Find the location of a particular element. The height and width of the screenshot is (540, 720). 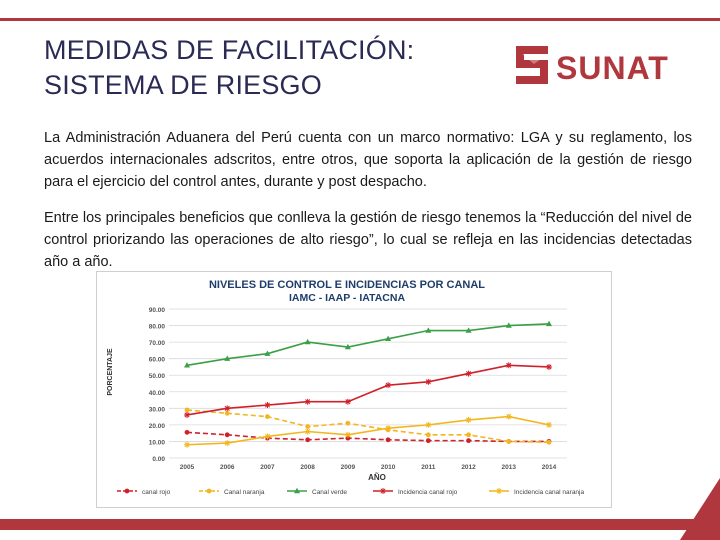

y-tick-label: 70.00 is located at coordinates (157, 343).